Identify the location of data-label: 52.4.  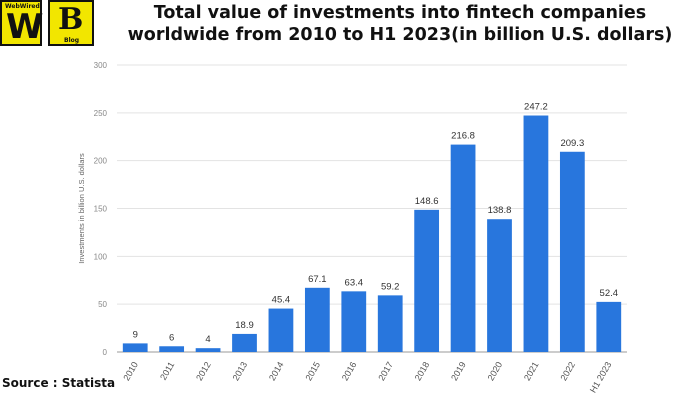
(609, 293).